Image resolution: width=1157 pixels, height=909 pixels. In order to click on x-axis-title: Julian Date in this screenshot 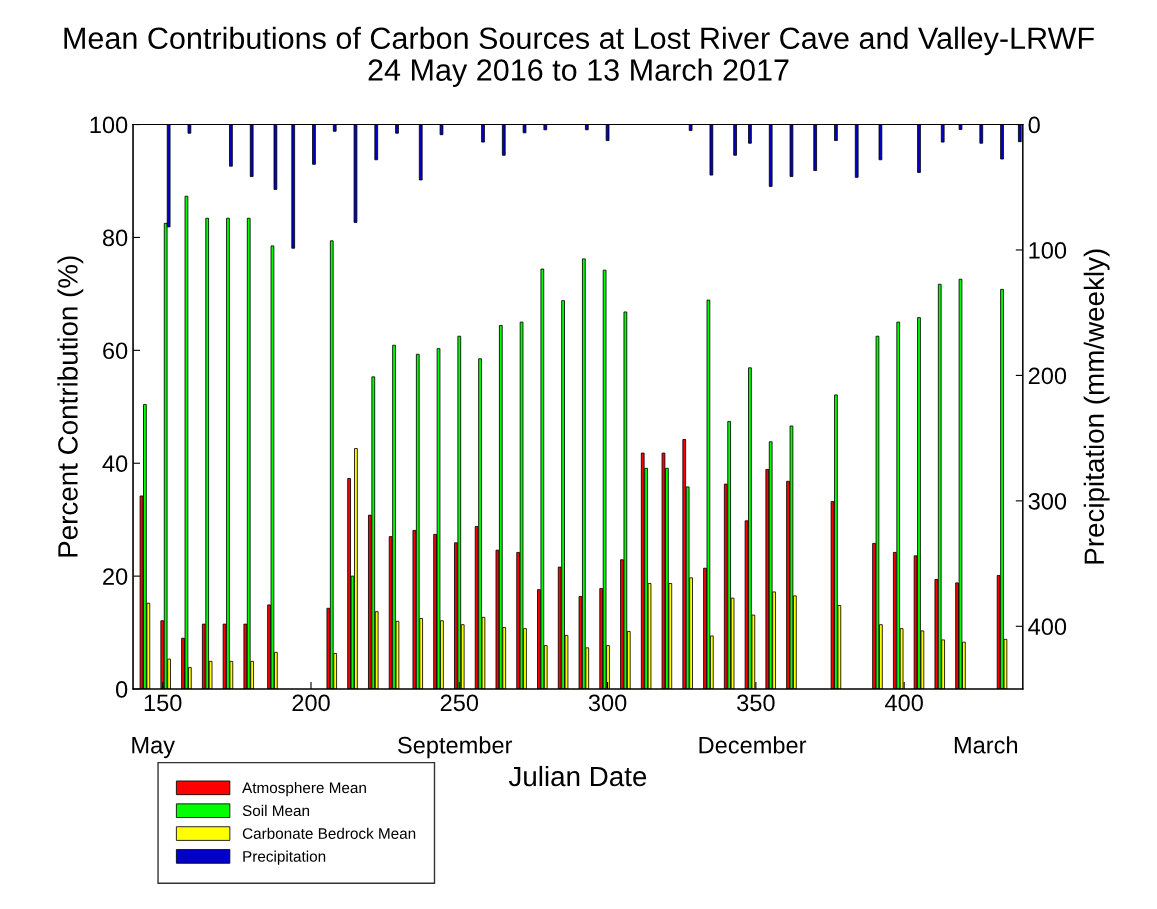, I will do `click(577, 776)`.